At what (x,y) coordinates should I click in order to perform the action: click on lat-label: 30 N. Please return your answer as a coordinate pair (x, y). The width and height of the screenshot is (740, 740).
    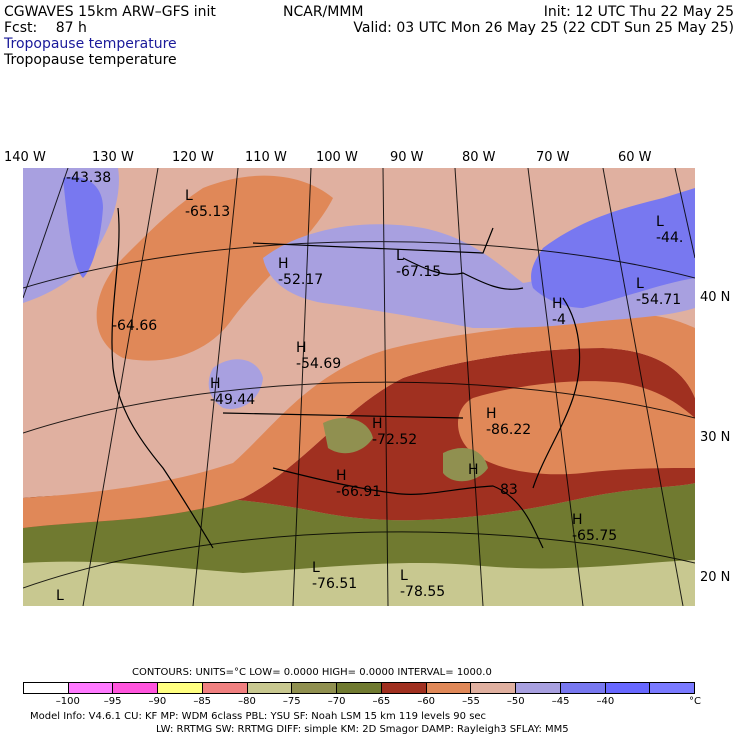
    Looking at the image, I should click on (715, 437).